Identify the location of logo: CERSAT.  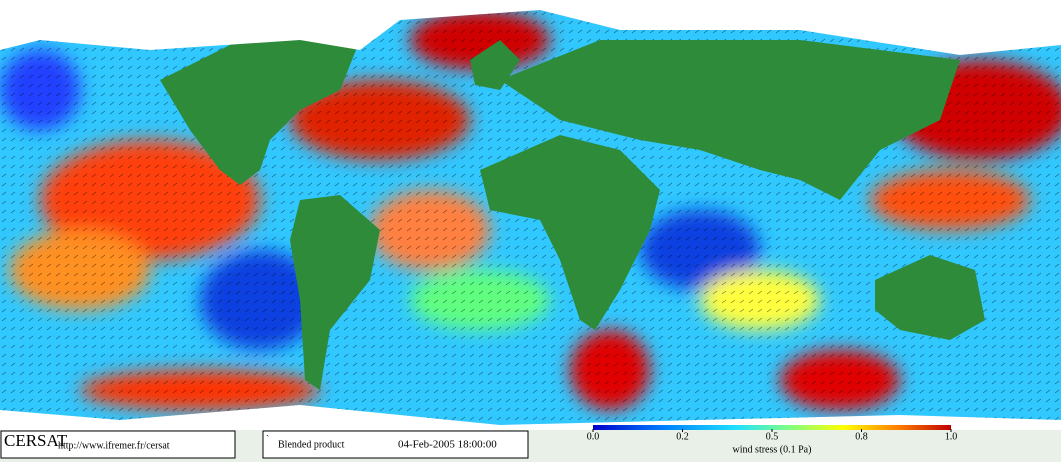
(36, 440).